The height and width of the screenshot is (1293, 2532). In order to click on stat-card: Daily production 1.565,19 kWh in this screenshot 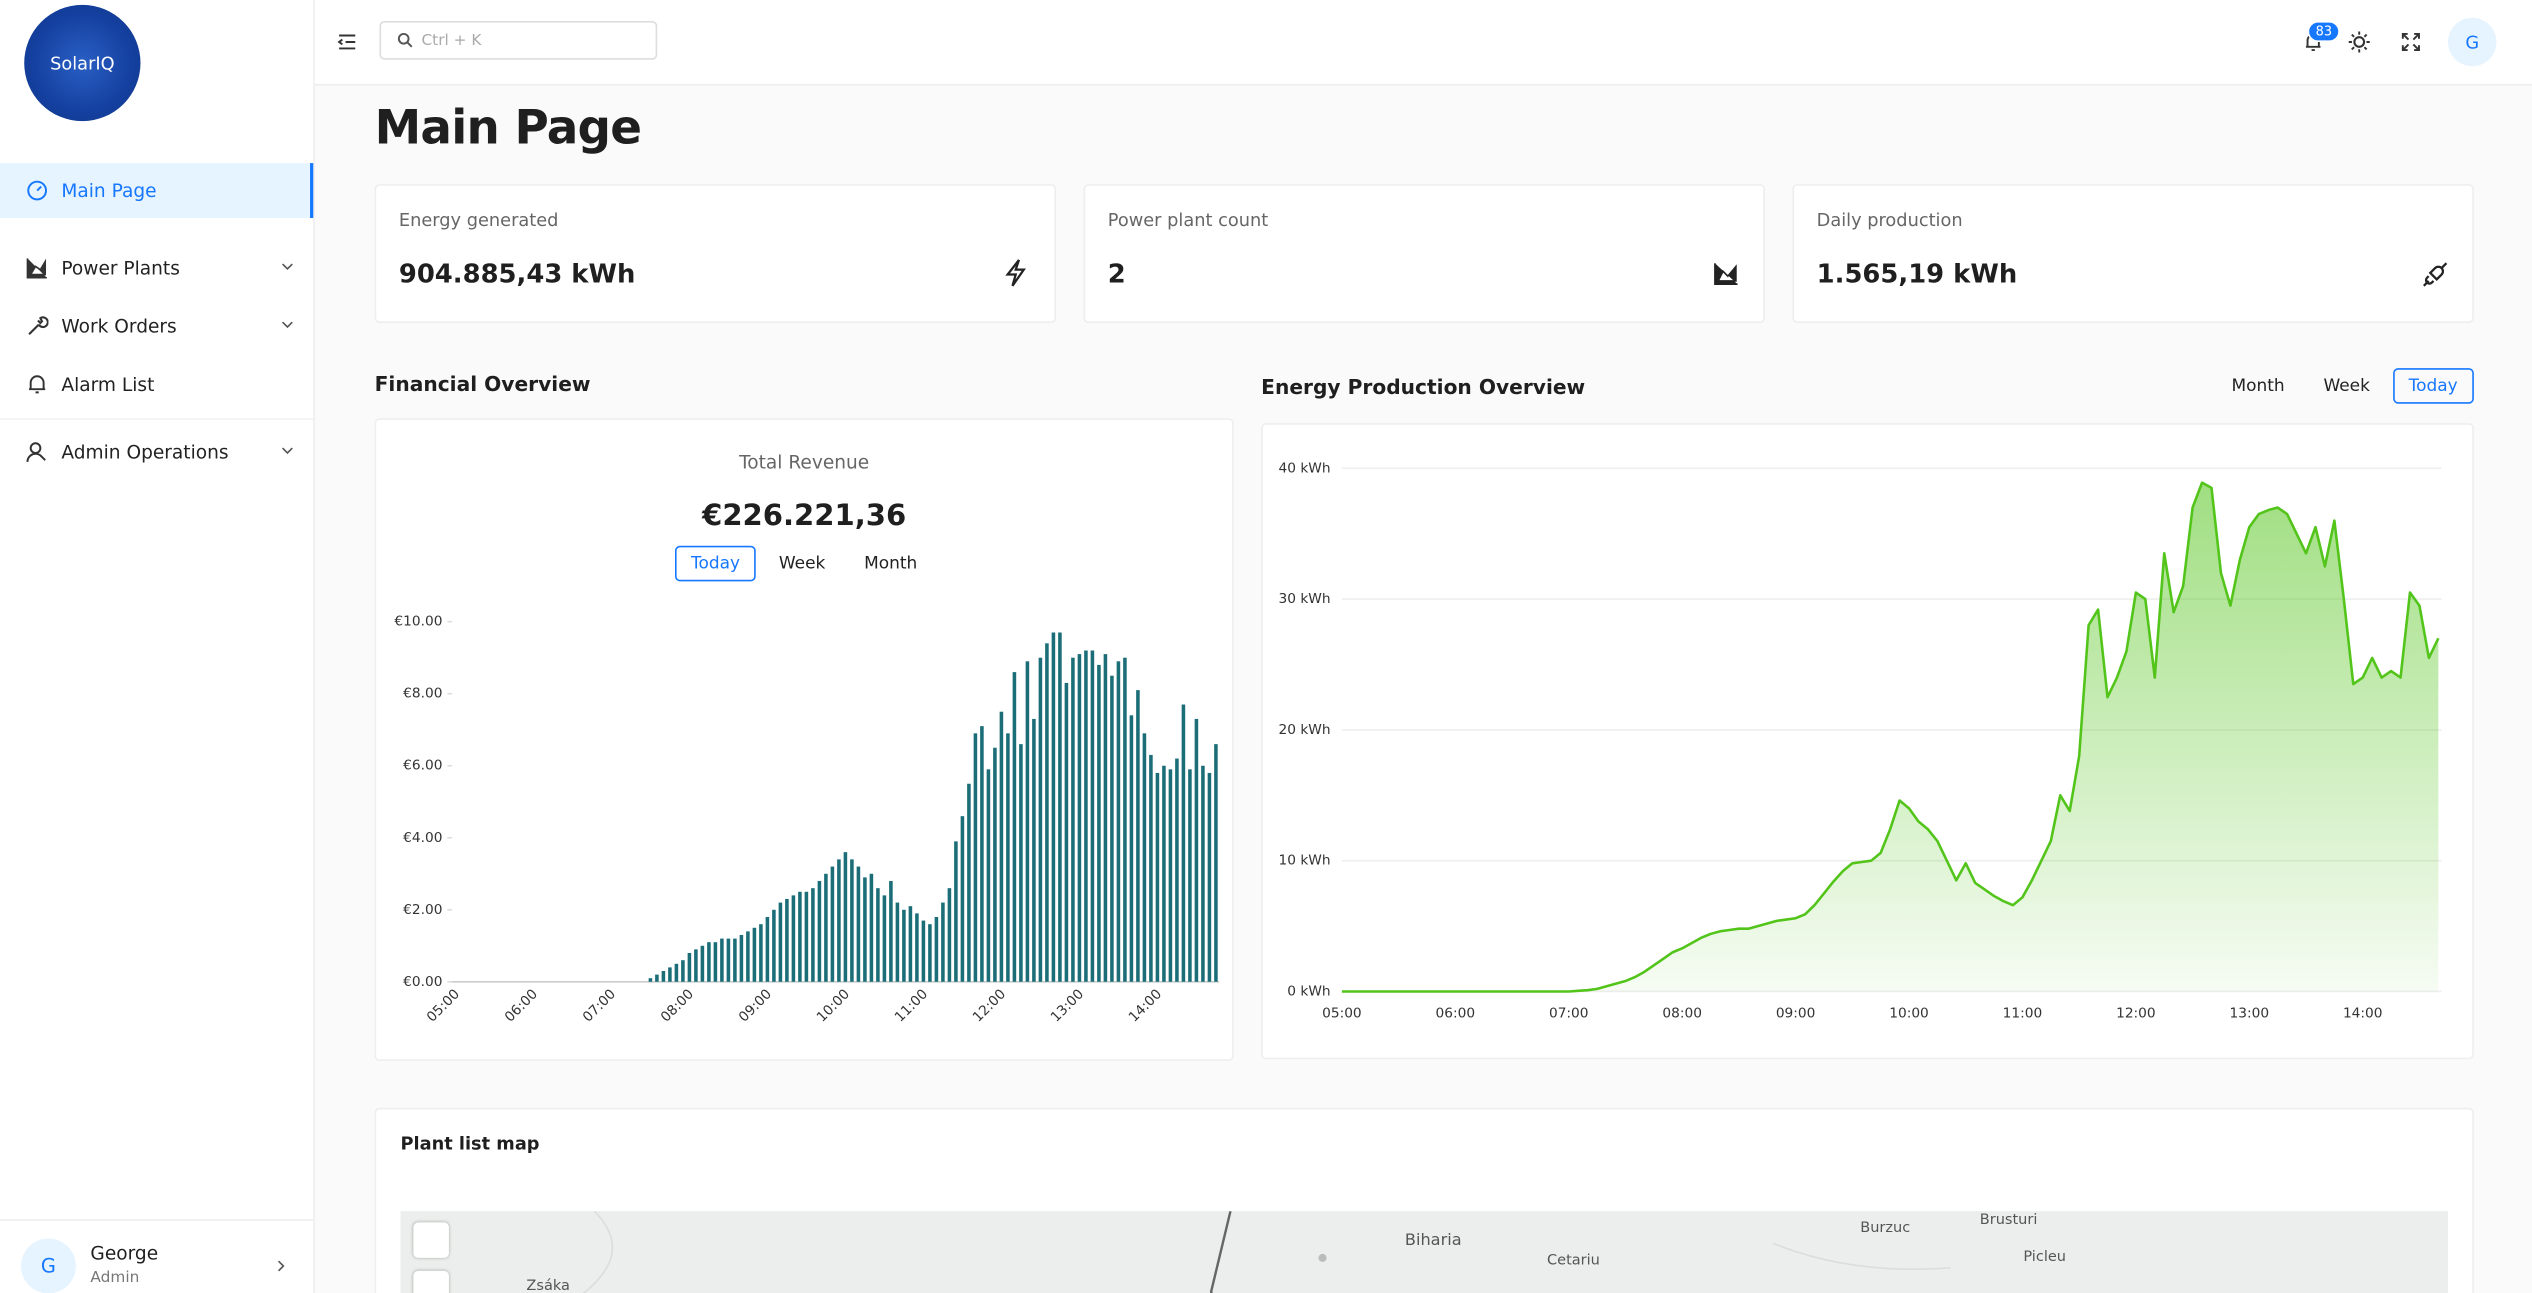, I will do `click(2133, 253)`.